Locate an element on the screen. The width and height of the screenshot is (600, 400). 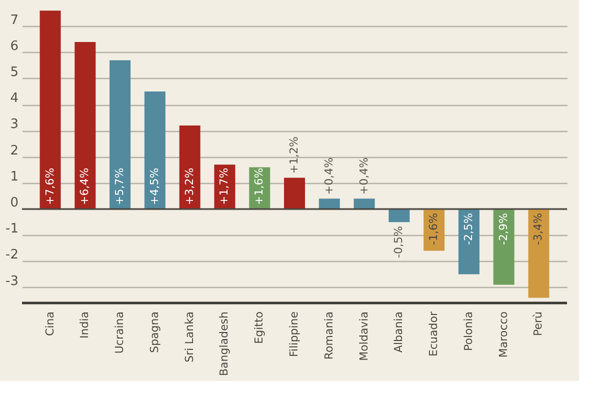
x-tick-label: Filippine is located at coordinates (294, 334).